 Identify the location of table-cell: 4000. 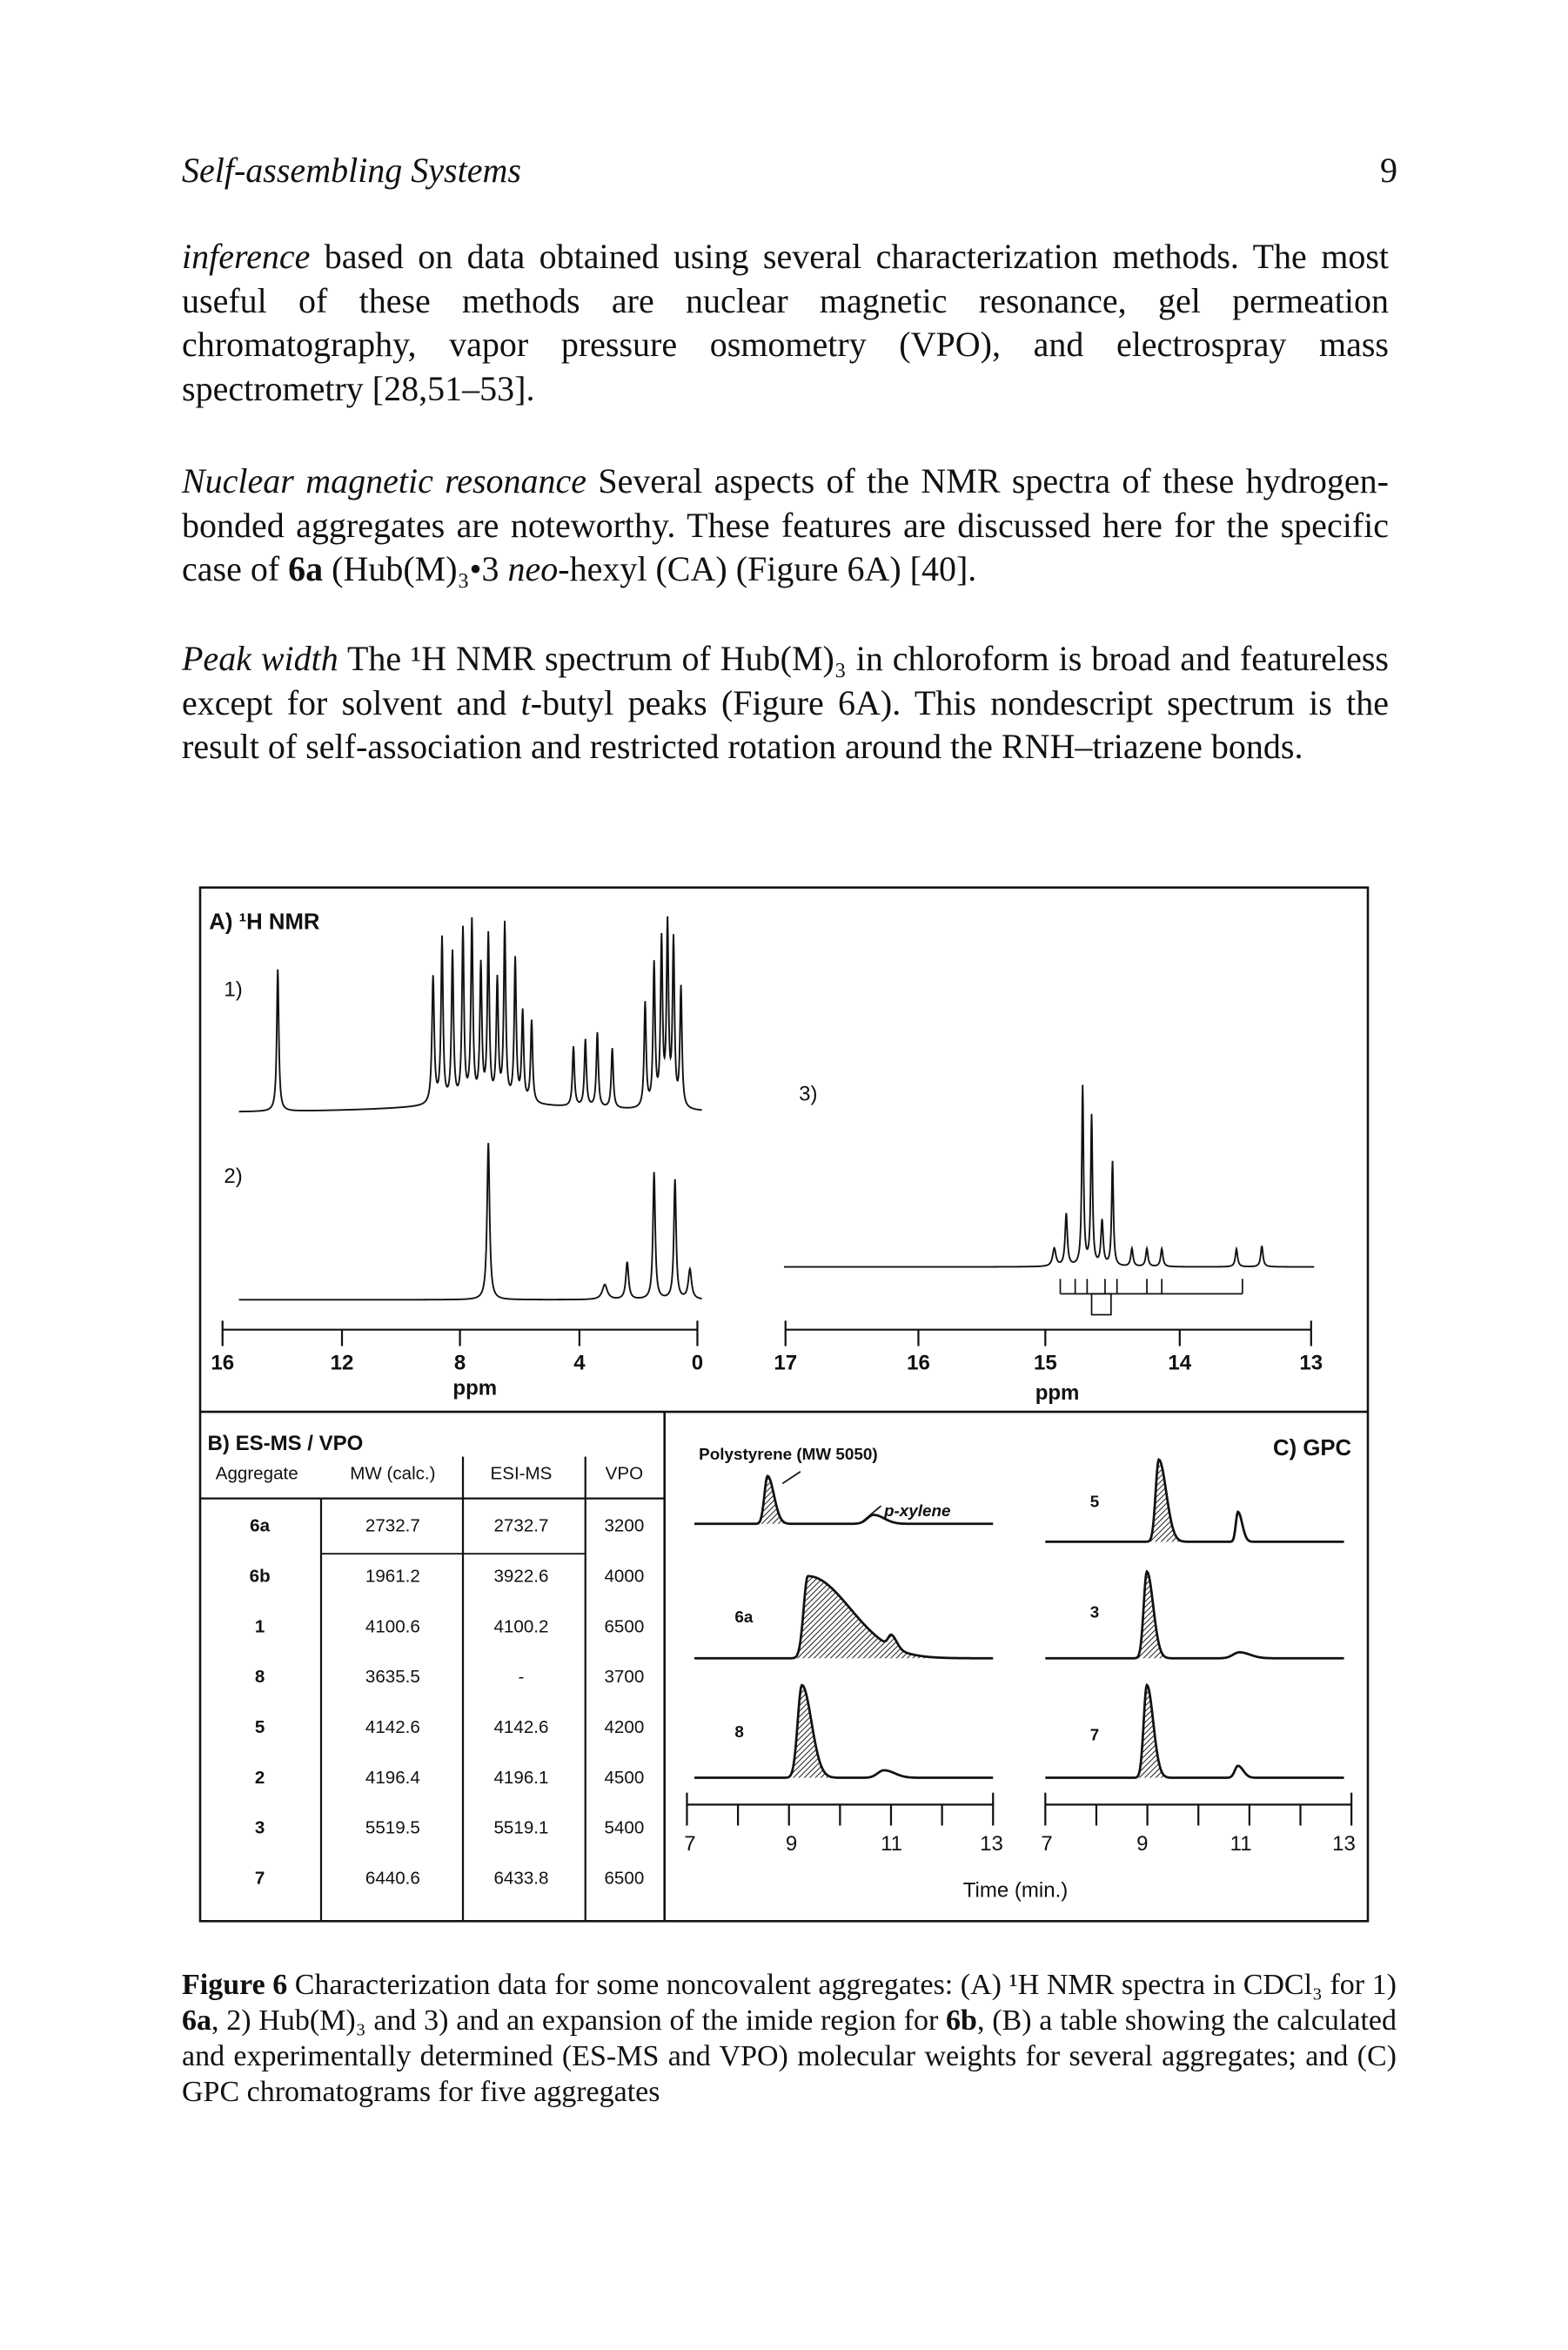
(624, 1576).